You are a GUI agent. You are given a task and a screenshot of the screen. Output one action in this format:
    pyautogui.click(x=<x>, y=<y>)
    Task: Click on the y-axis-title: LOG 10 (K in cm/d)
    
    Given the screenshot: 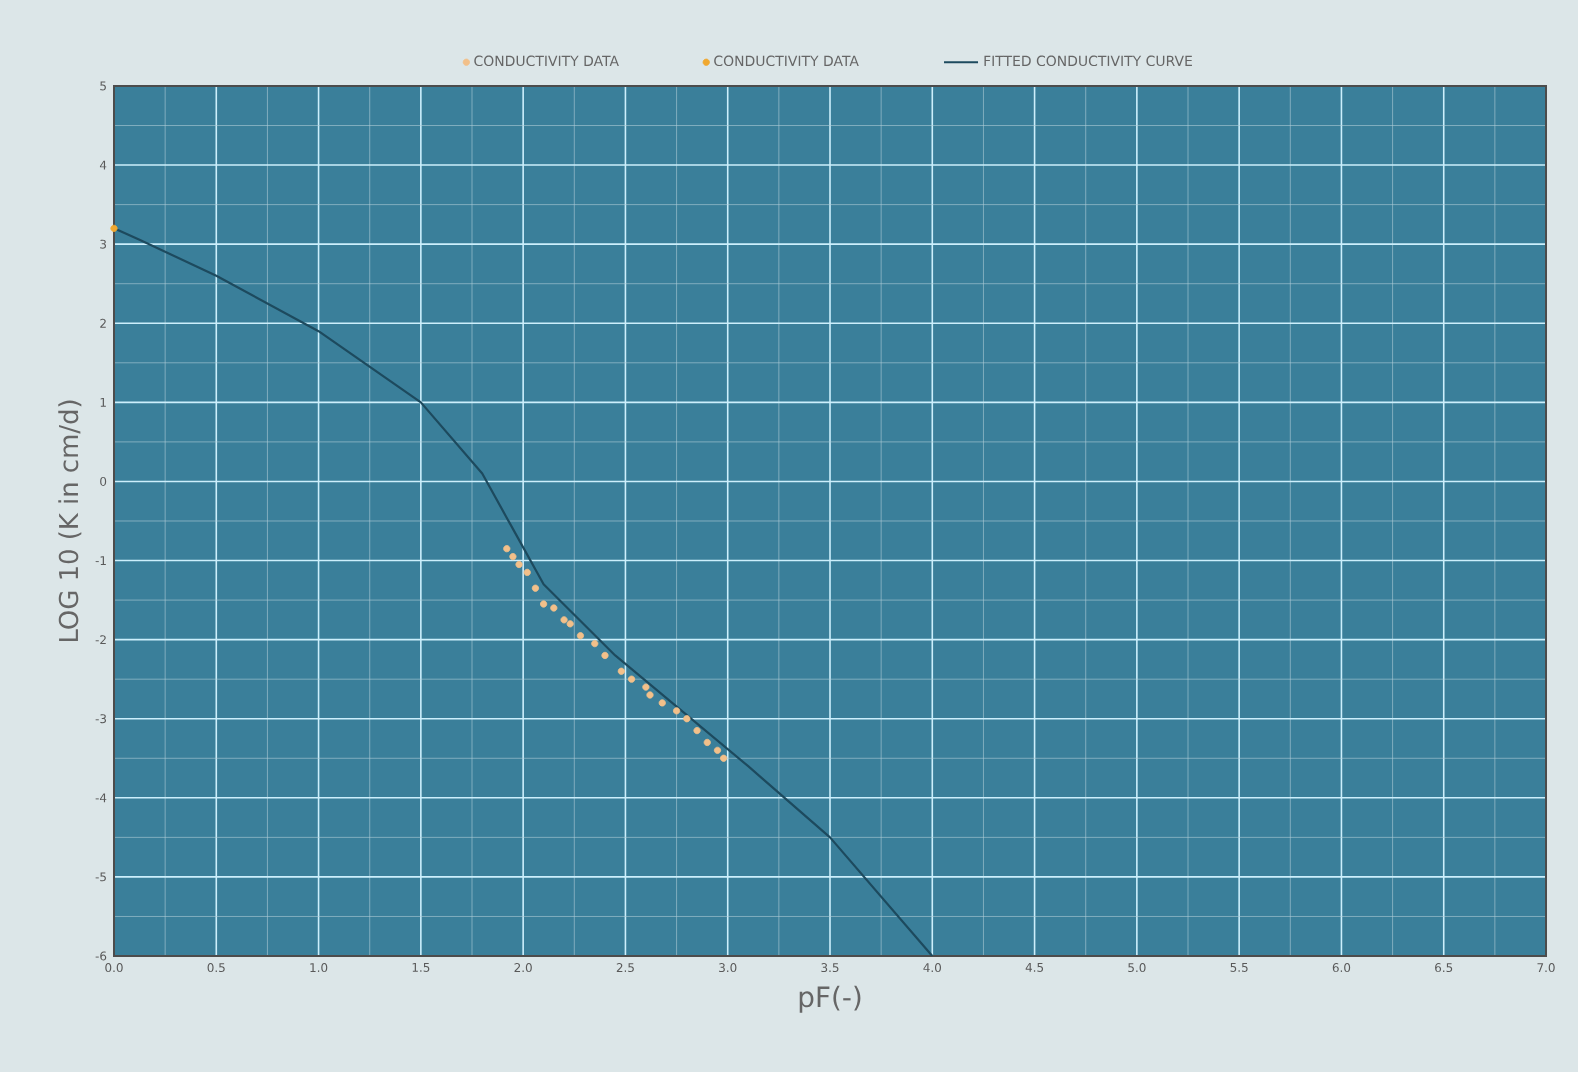 What is the action you would take?
    pyautogui.click(x=70, y=521)
    